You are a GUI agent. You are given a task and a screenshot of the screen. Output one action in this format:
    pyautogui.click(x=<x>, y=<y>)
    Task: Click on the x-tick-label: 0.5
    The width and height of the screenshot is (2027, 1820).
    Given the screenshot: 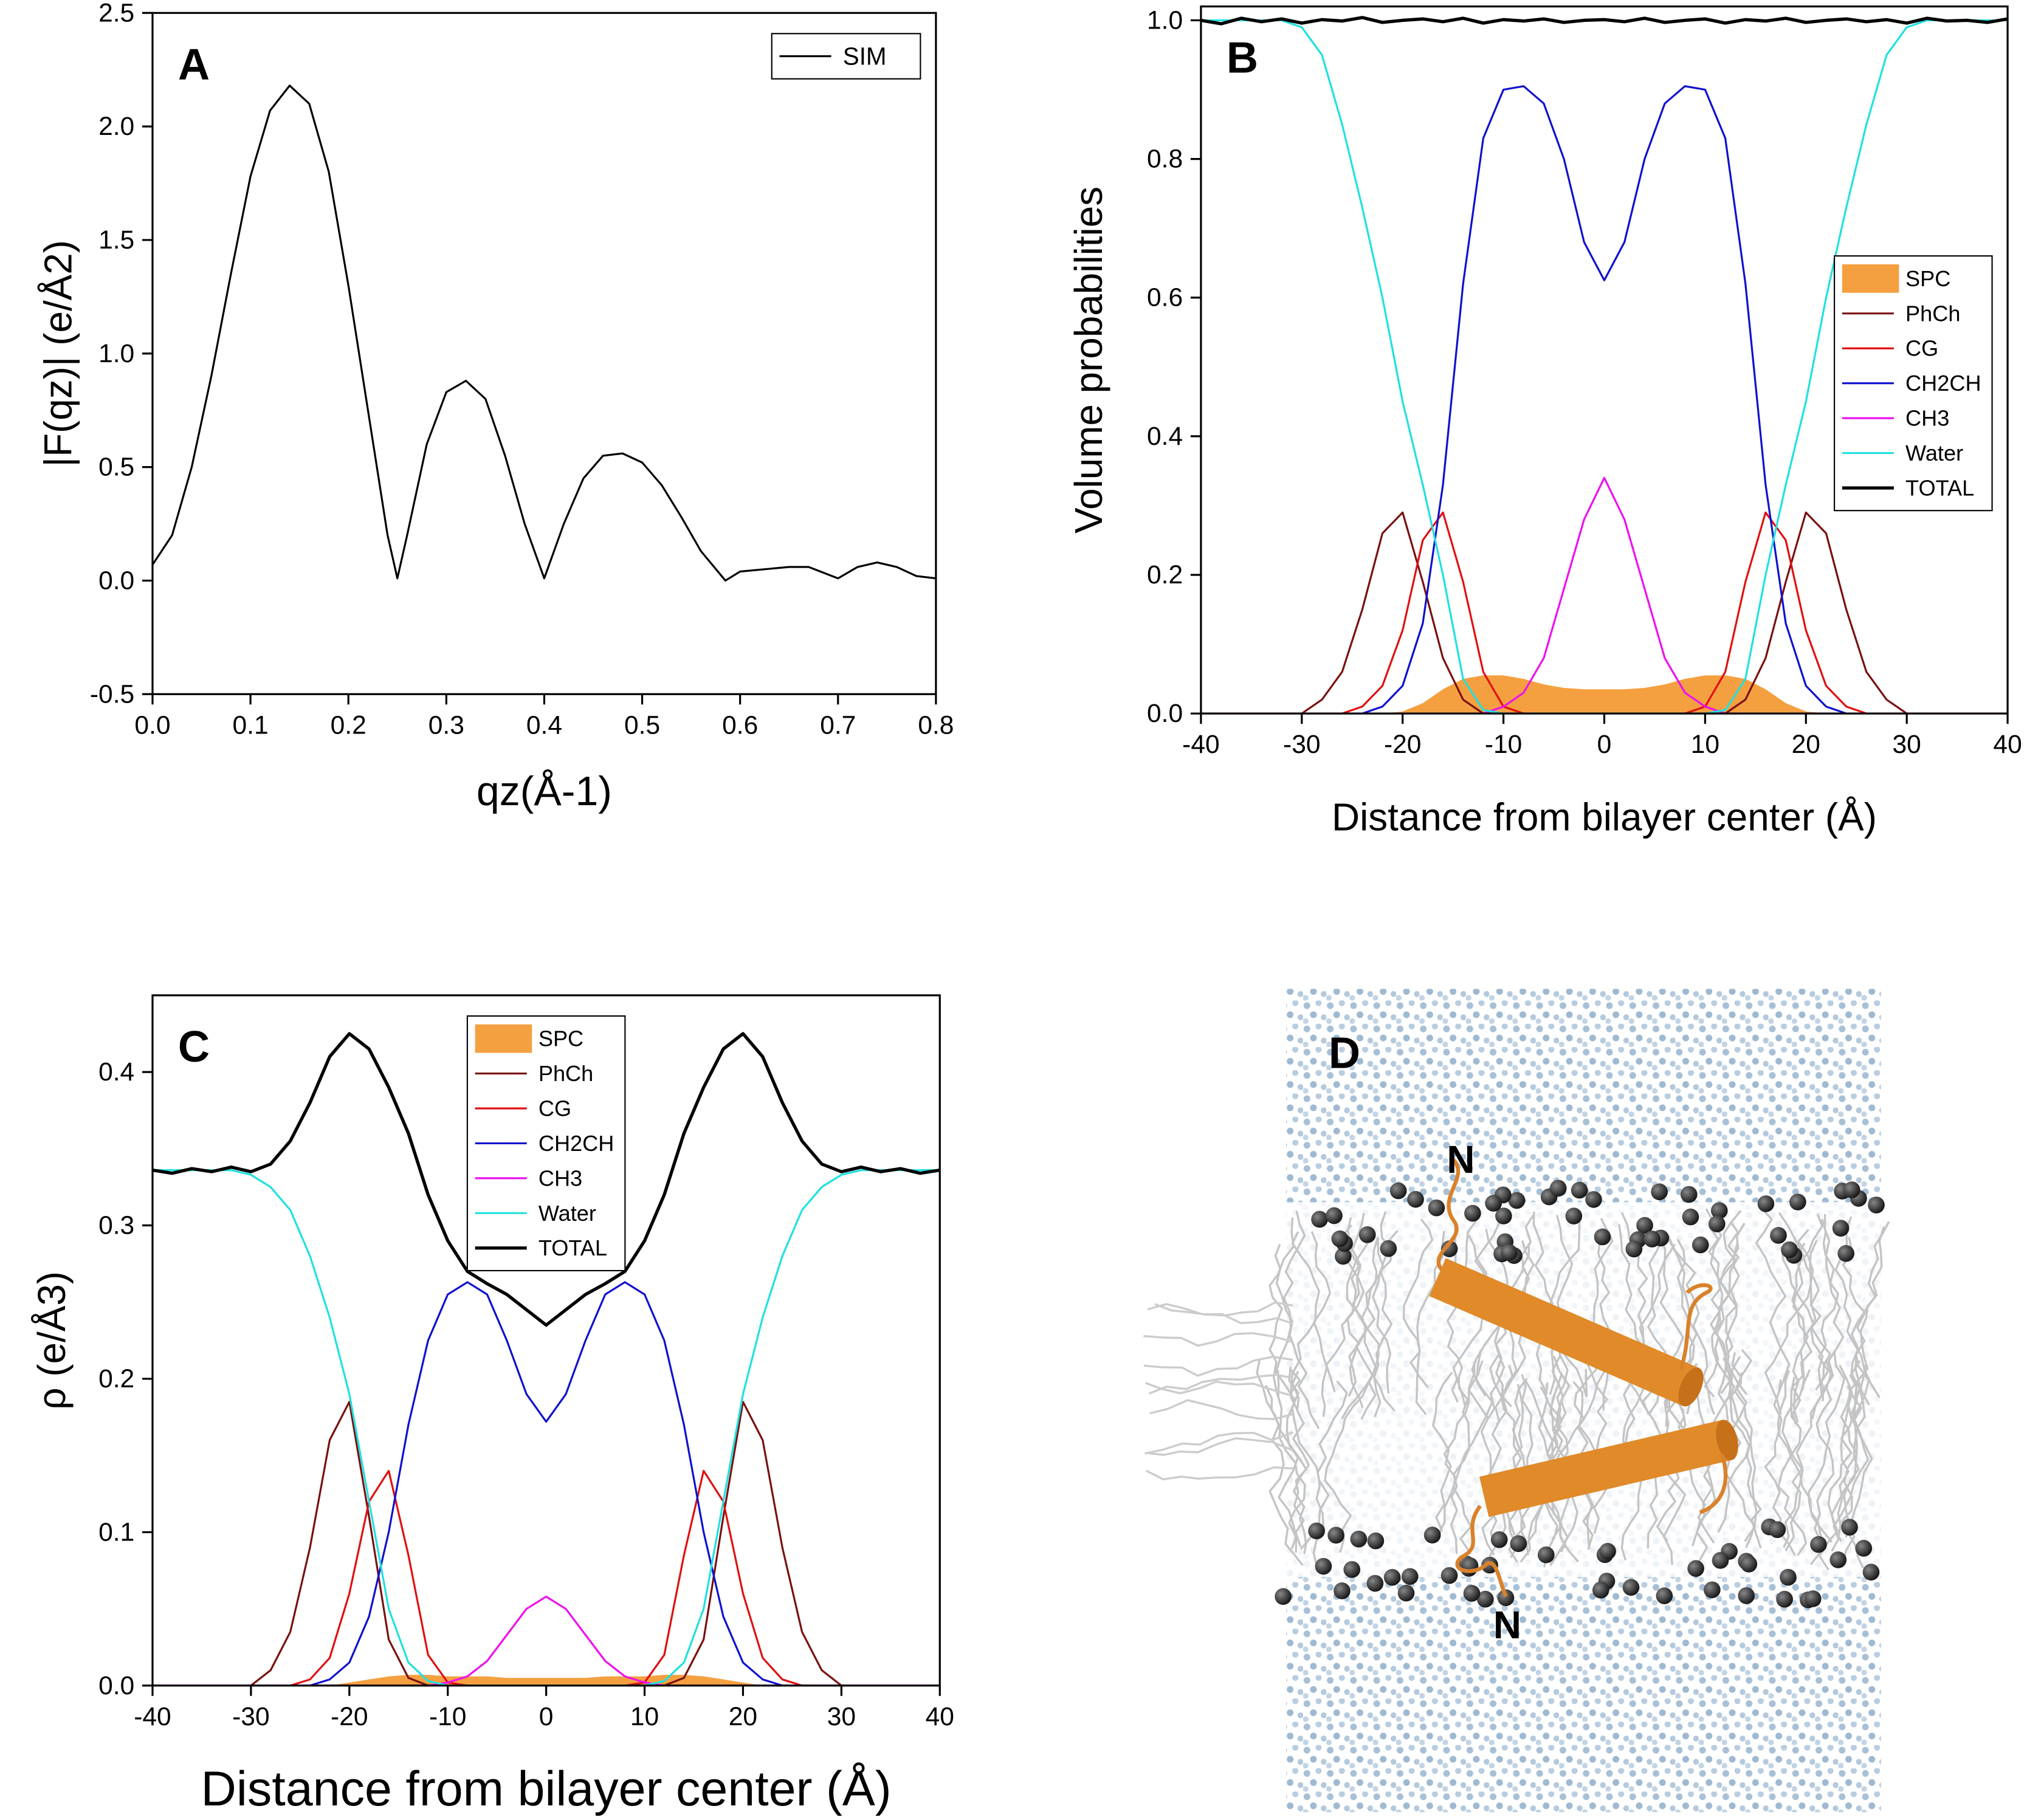 What is the action you would take?
    pyautogui.click(x=642, y=725)
    